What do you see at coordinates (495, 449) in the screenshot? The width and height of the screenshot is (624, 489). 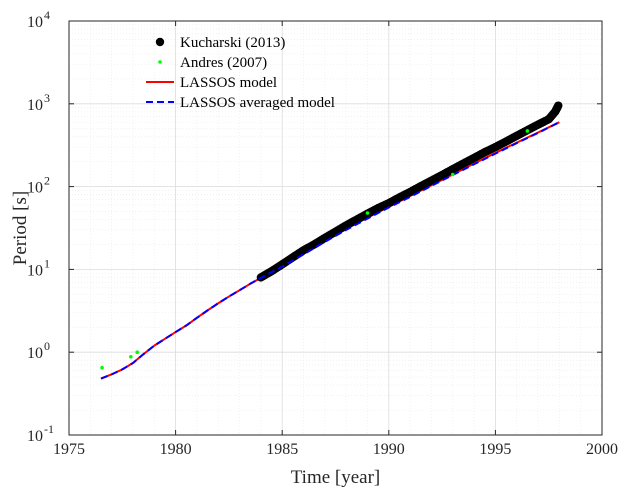 I see `x-tick-label: 1995` at bounding box center [495, 449].